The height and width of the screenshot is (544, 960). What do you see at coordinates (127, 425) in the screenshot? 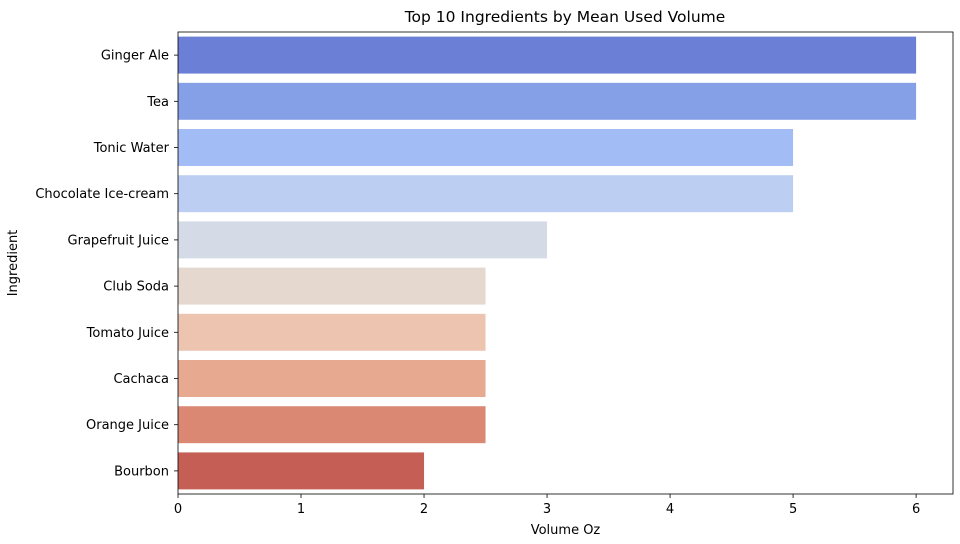
I see `y-tick-label: Orange Juice` at bounding box center [127, 425].